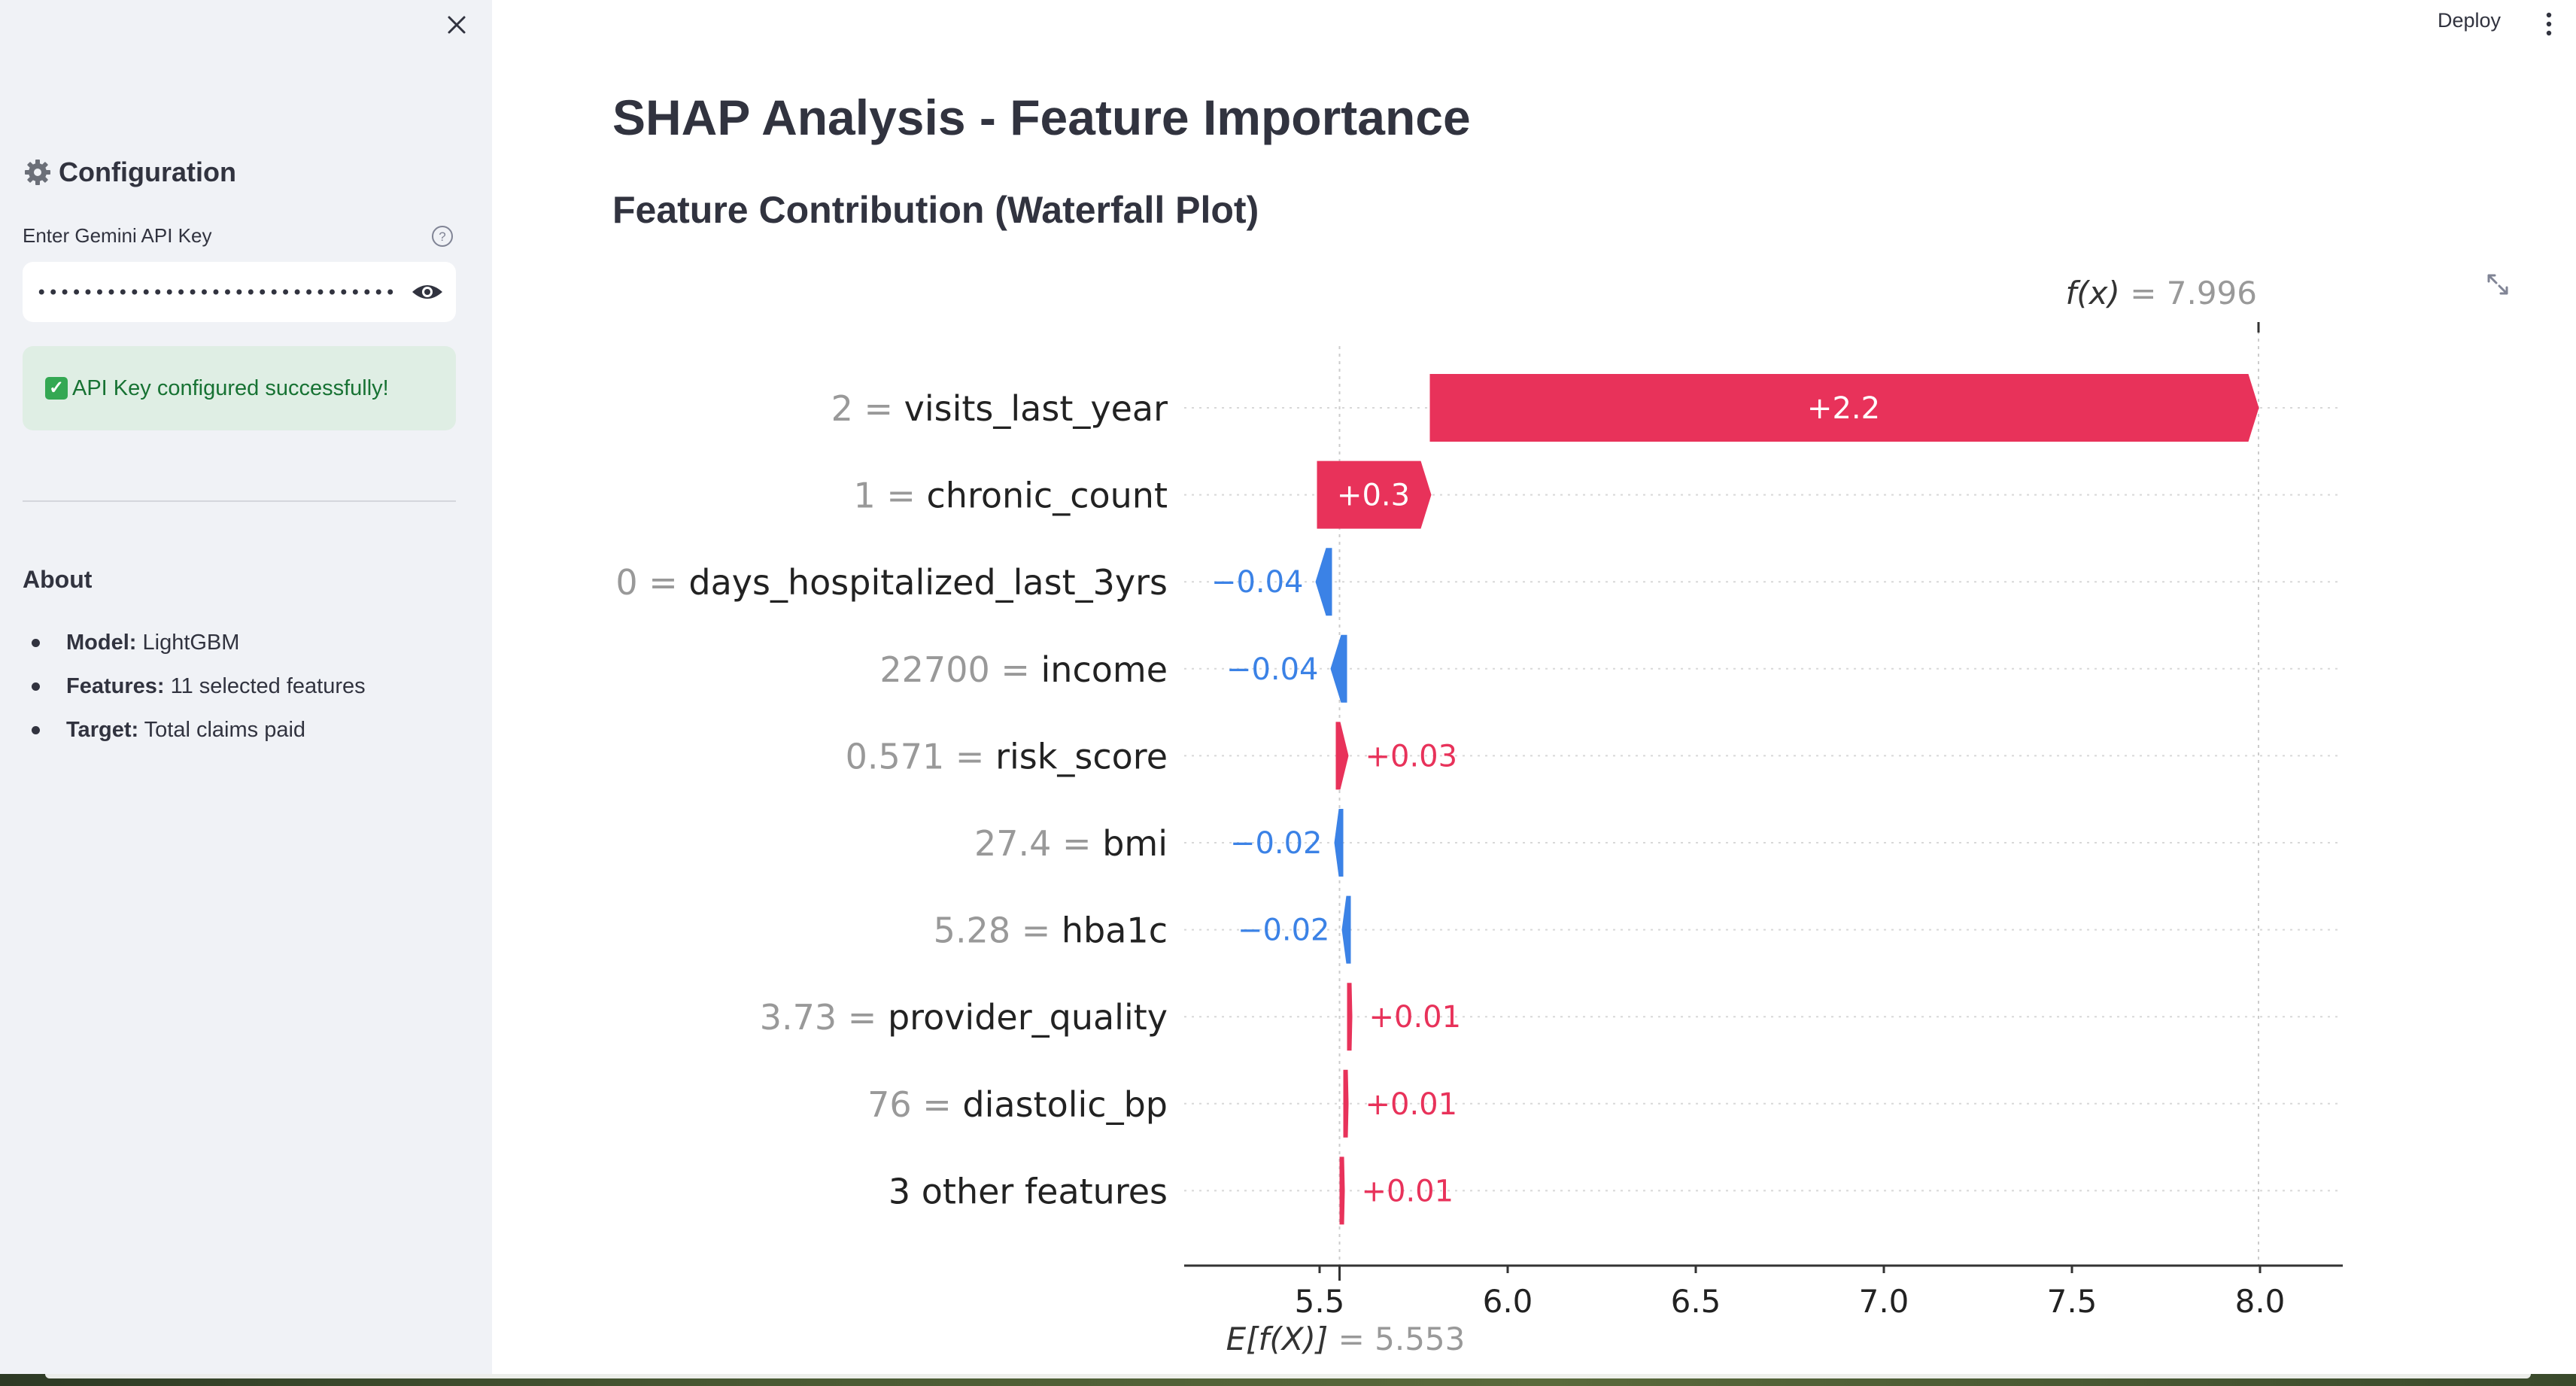  What do you see at coordinates (188, 643) in the screenshot?
I see `about-item-value: LightGBM` at bounding box center [188, 643].